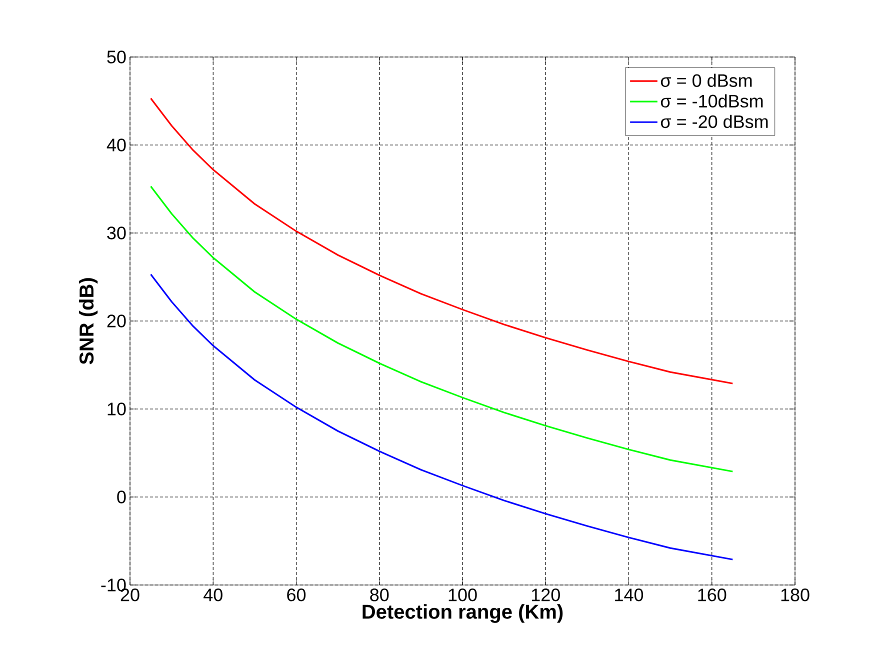  Describe the element at coordinates (116, 321) in the screenshot. I see `y-tick-label: 20` at that location.